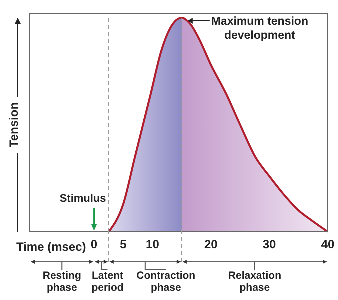 Image resolution: width=338 pixels, height=300 pixels. Describe the element at coordinates (94, 245) in the screenshot. I see `x-tick-label: 0` at that location.